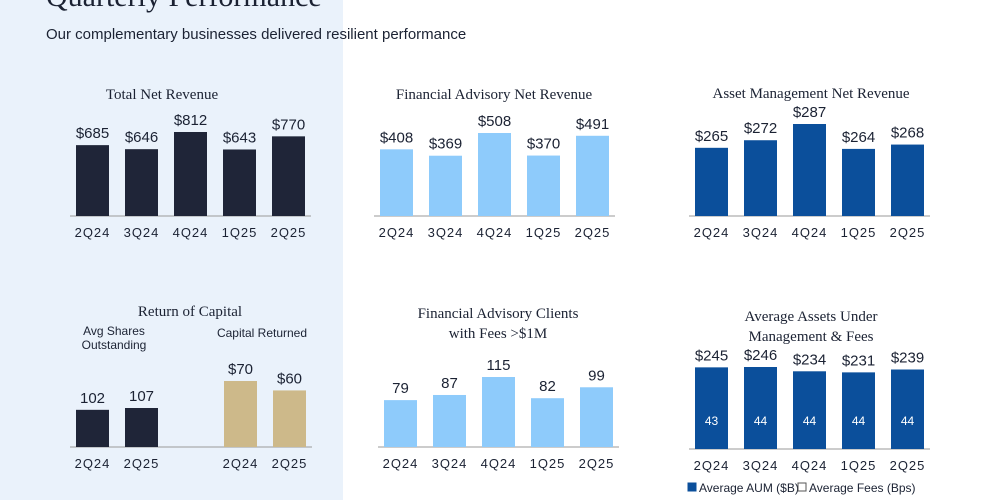 The width and height of the screenshot is (1000, 500). Describe the element at coordinates (711, 136) in the screenshot. I see `data-label: $265` at that location.